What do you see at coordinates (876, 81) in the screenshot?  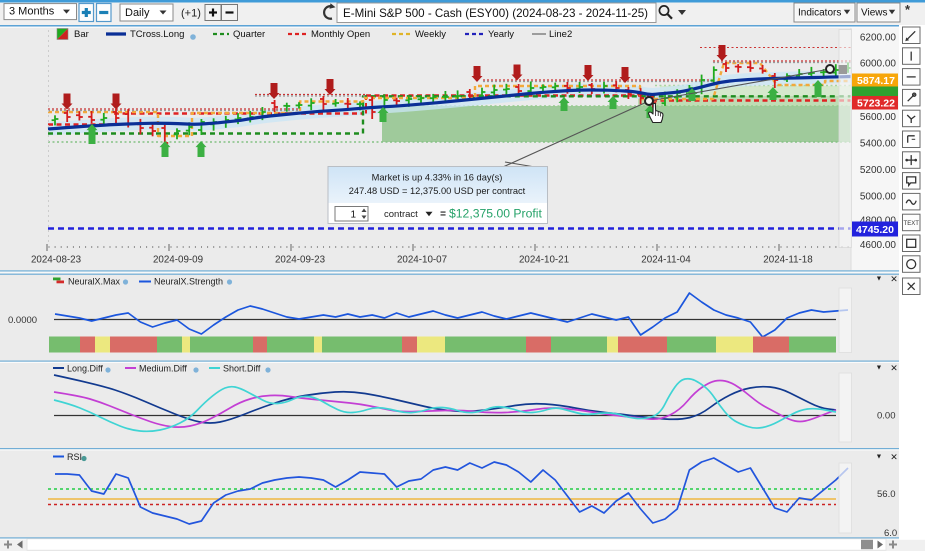 I see `svg-text: 5874.17` at bounding box center [876, 81].